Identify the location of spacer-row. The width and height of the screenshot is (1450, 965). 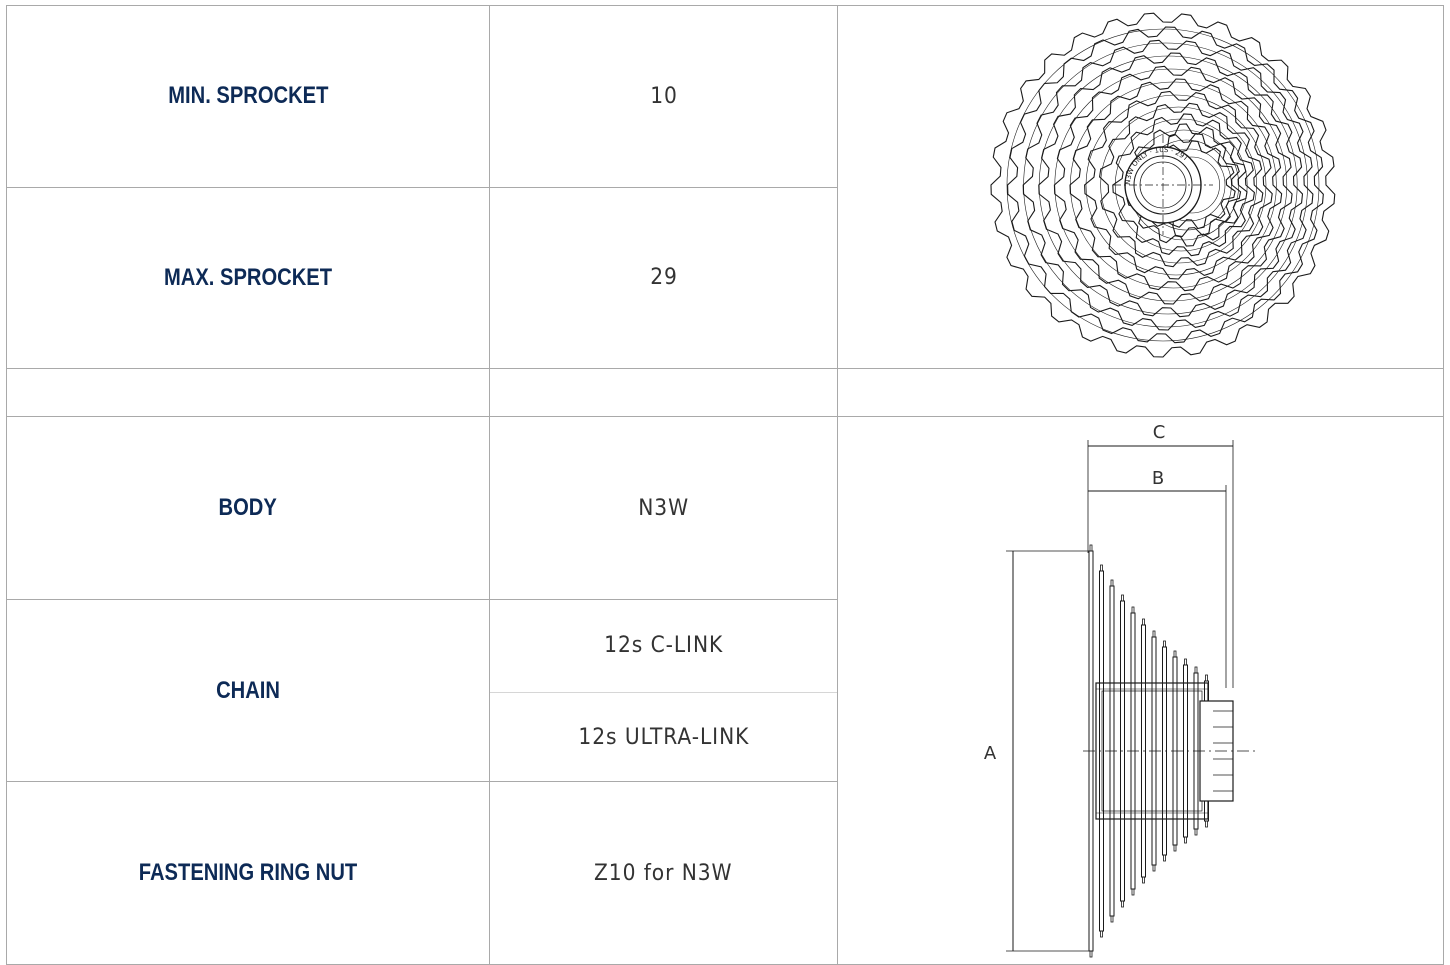
(725, 393).